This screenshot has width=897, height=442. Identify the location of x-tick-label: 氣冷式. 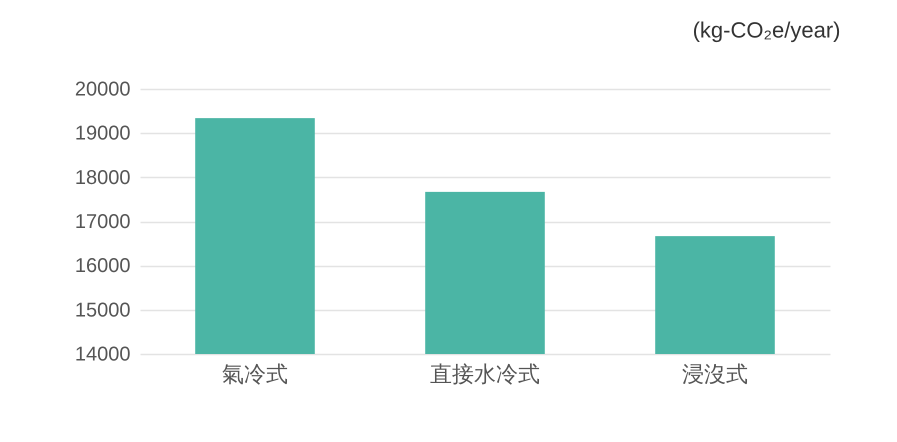
(255, 375).